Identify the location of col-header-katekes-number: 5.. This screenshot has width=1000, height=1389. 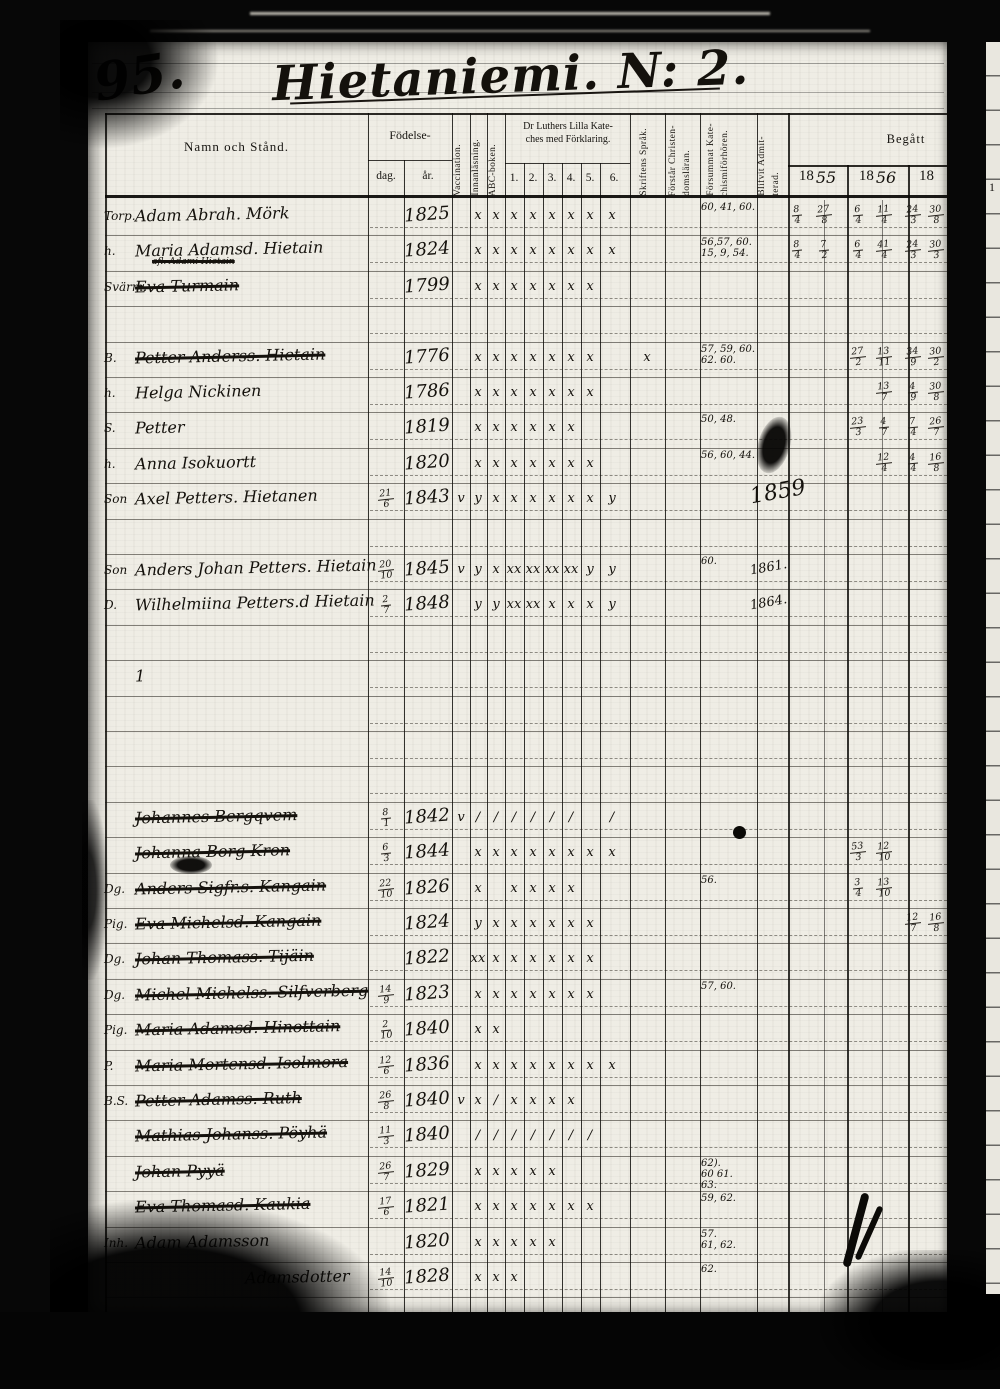
(590, 178).